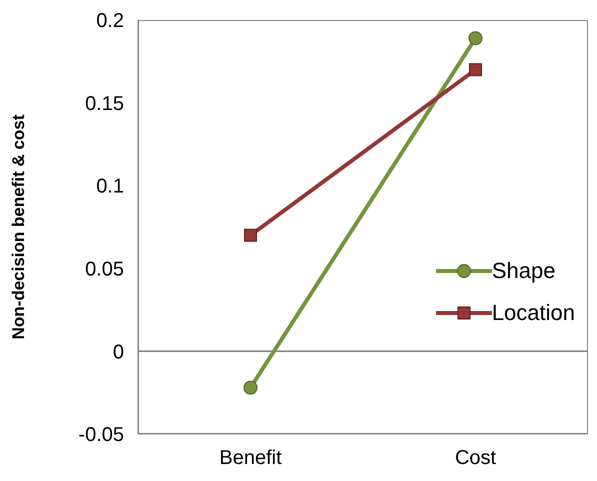 The image size is (597, 481). What do you see at coordinates (110, 21) in the screenshot?
I see `y-tick-label: 0.2` at bounding box center [110, 21].